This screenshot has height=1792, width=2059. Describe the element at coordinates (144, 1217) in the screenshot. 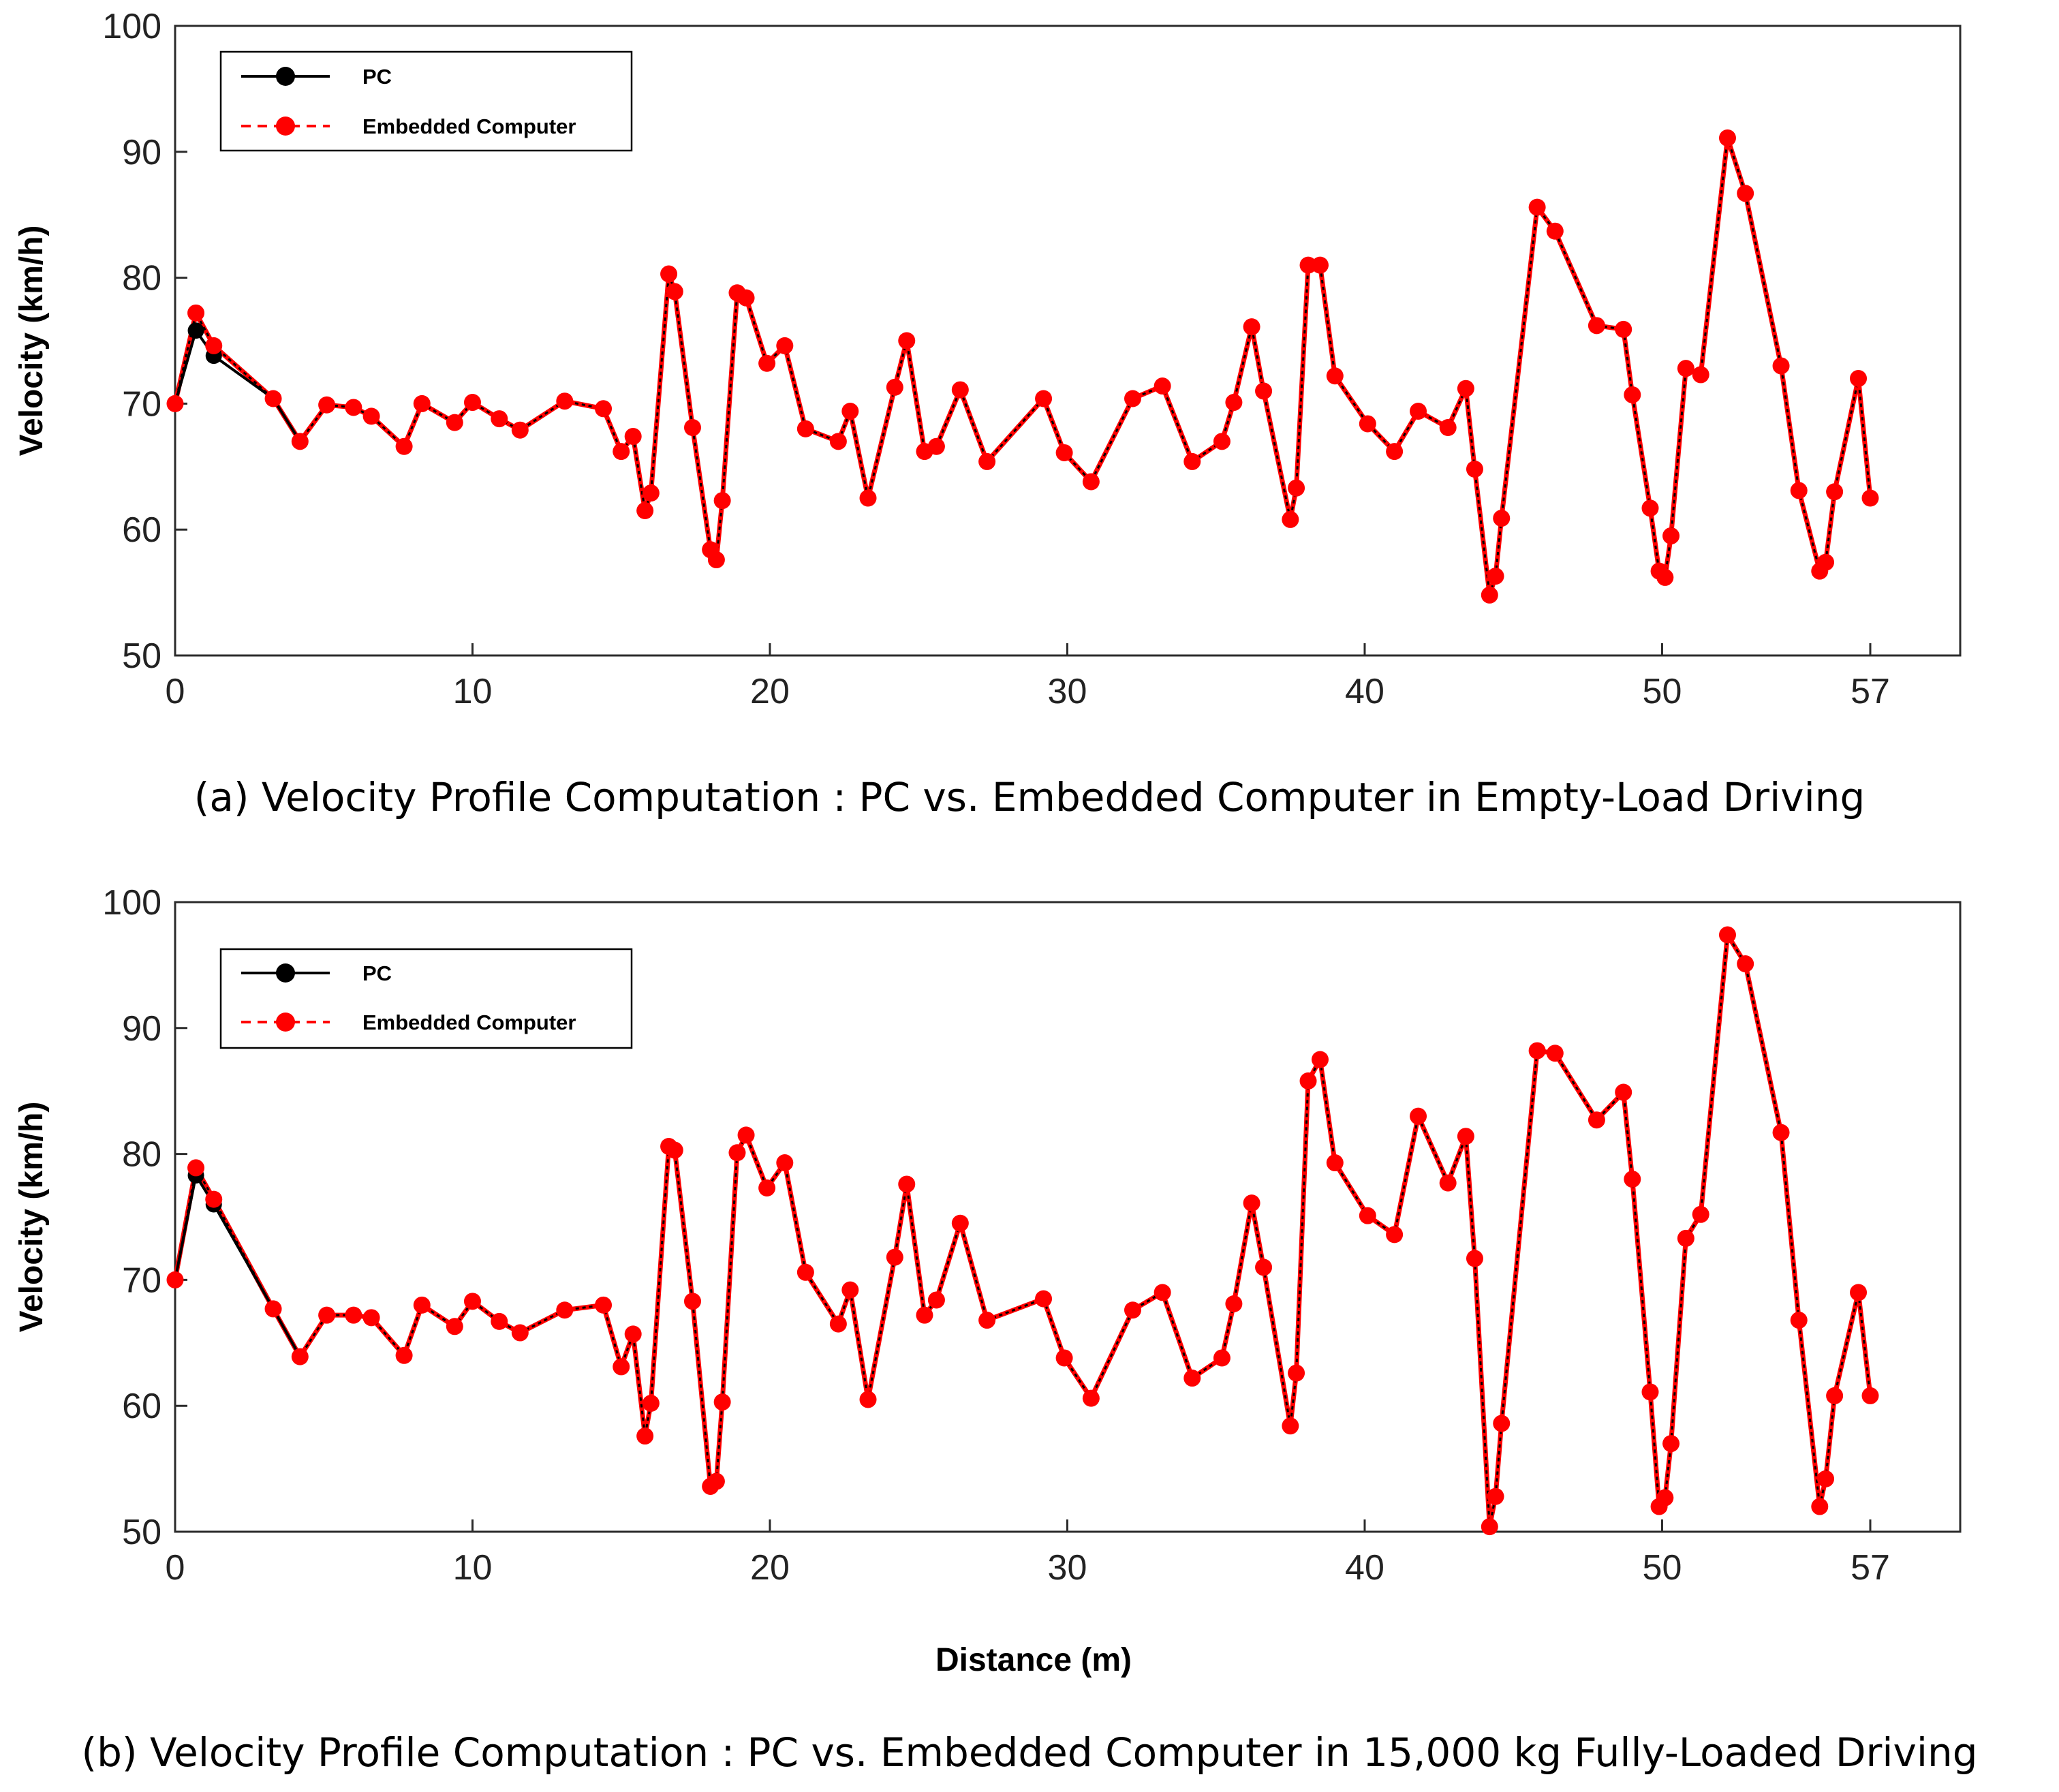

I see `y-ticks-b: 50 60 70 80 90 100` at that location.